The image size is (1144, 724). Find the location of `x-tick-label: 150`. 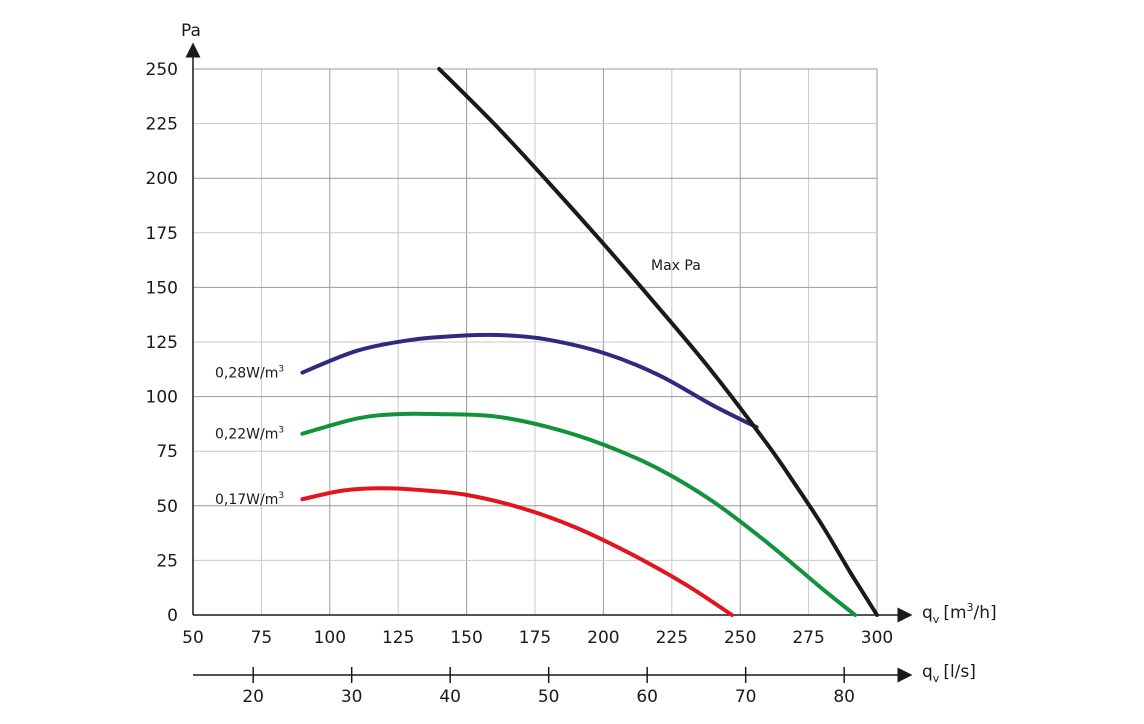

x-tick-label: 150 is located at coordinates (466, 638).